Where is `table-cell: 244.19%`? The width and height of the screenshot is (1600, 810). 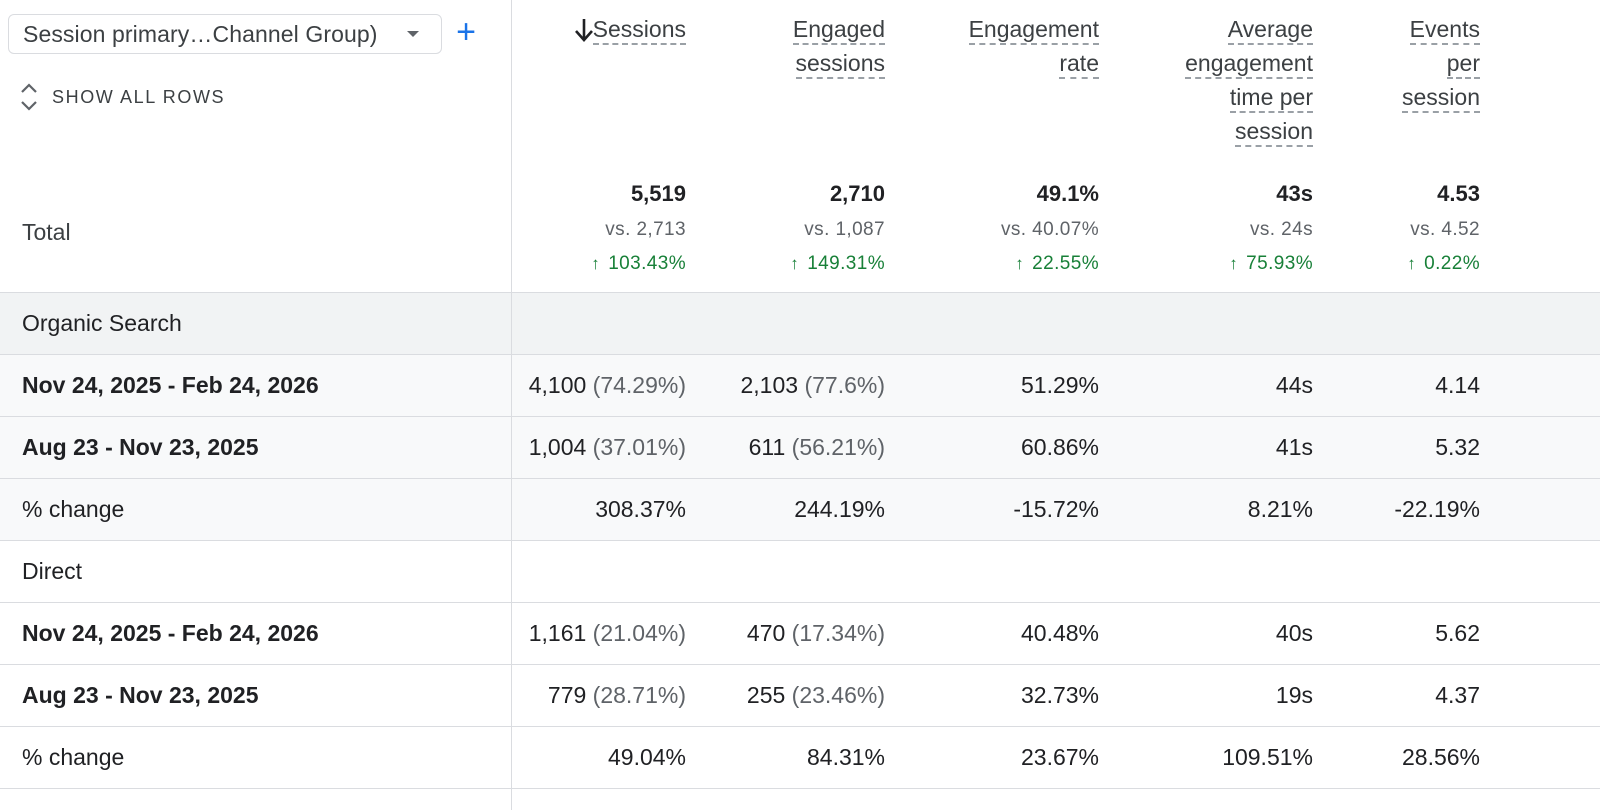 table-cell: 244.19% is located at coordinates (839, 509).